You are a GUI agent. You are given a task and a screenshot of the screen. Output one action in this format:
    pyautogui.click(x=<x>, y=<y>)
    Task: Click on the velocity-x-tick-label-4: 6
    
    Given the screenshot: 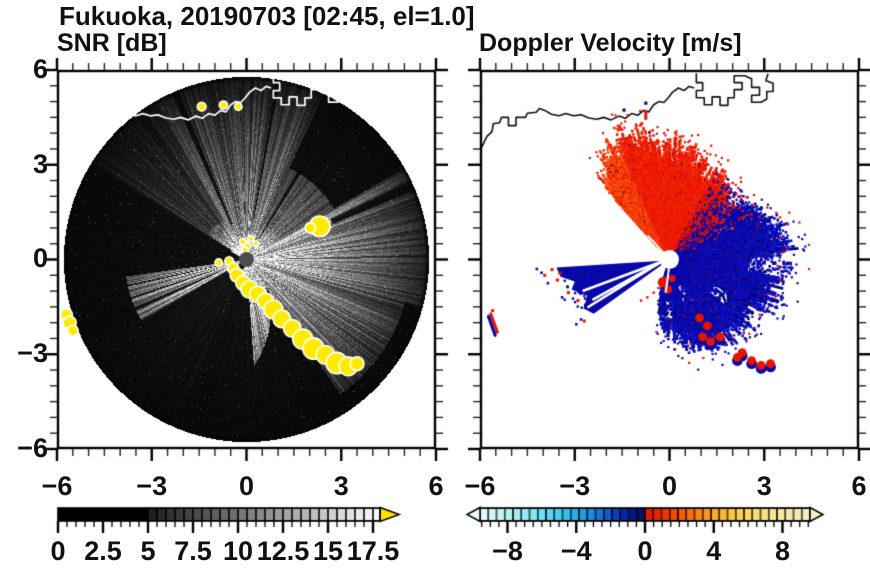 What is the action you would take?
    pyautogui.click(x=859, y=486)
    